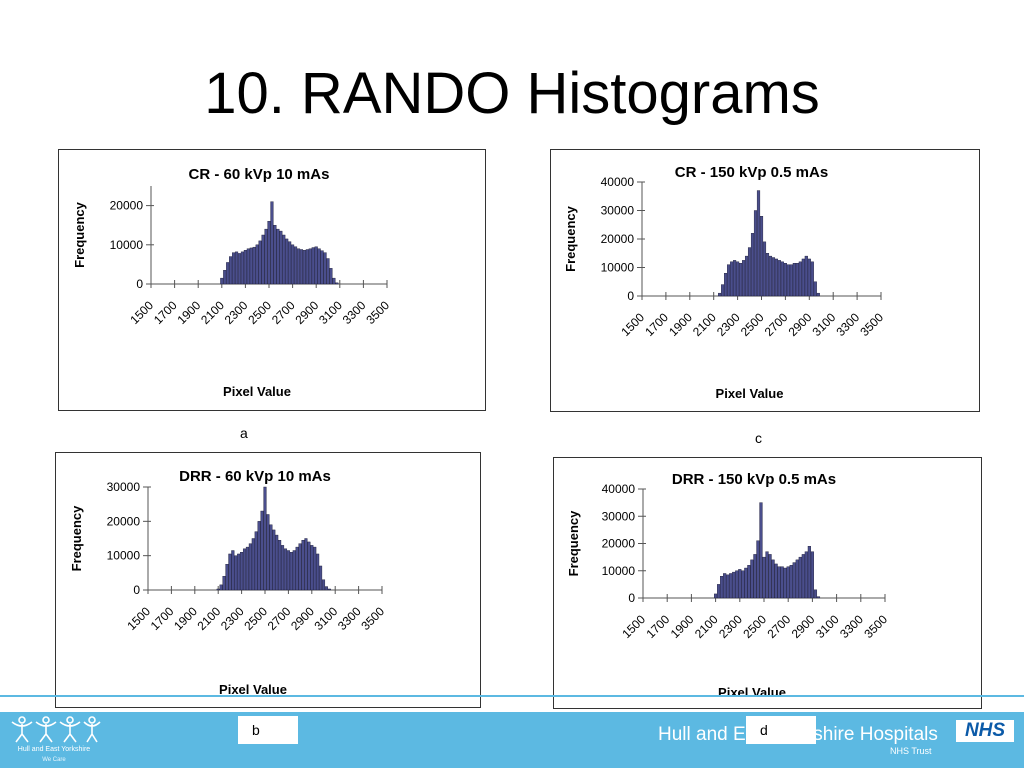  What do you see at coordinates (307, 312) in the screenshot?
I see `x-tick-label: 2900` at bounding box center [307, 312].